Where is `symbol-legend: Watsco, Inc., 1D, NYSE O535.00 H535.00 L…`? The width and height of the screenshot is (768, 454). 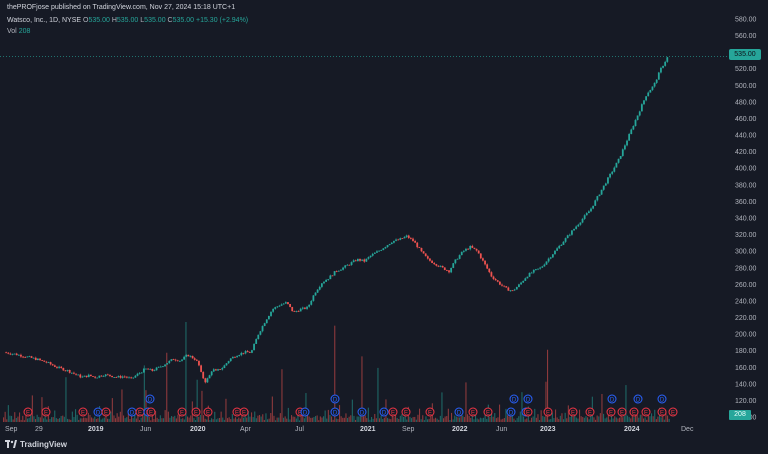
symbol-legend: Watsco, Inc., 1D, NYSE O535.00 H535.00 L… is located at coordinates (127, 20).